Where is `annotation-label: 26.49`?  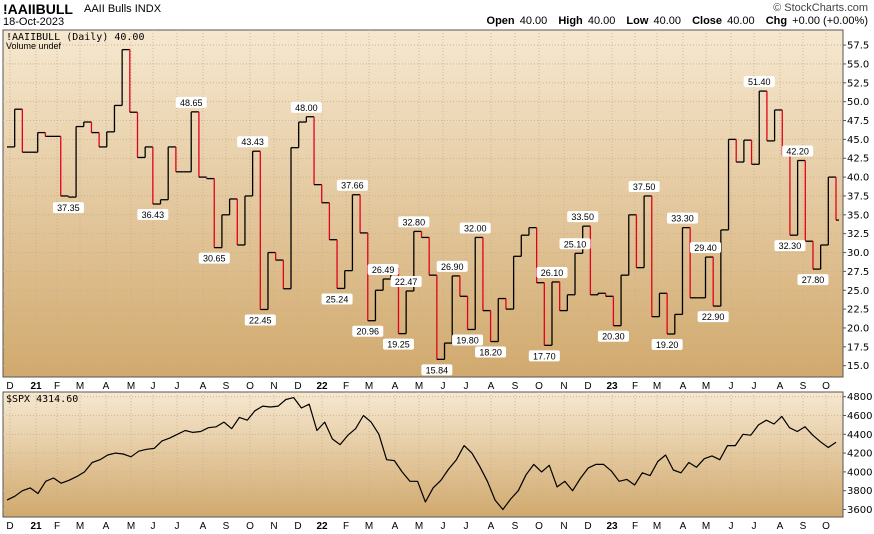 annotation-label: 26.49 is located at coordinates (383, 270).